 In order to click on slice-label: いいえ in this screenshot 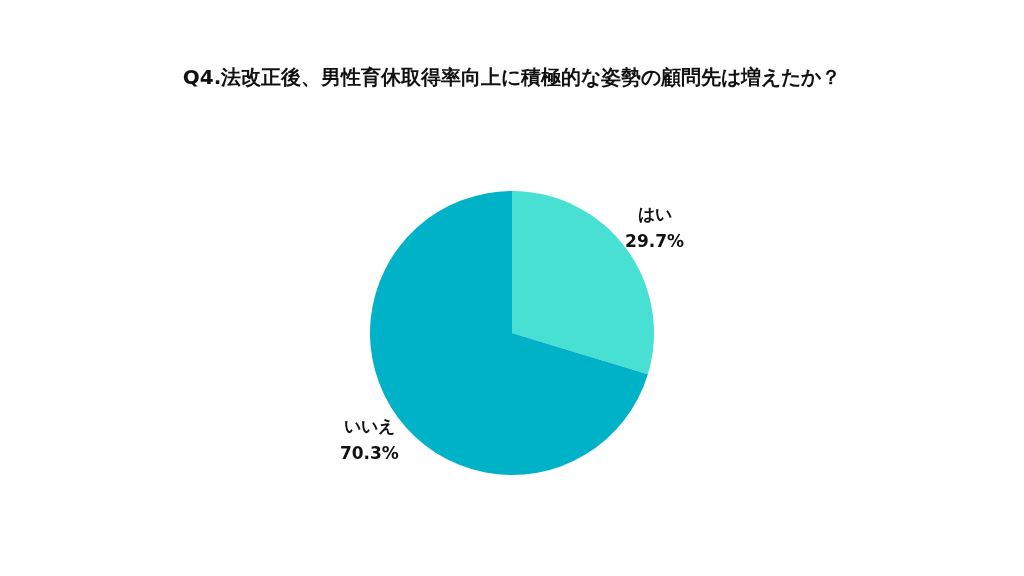, I will do `click(369, 425)`.